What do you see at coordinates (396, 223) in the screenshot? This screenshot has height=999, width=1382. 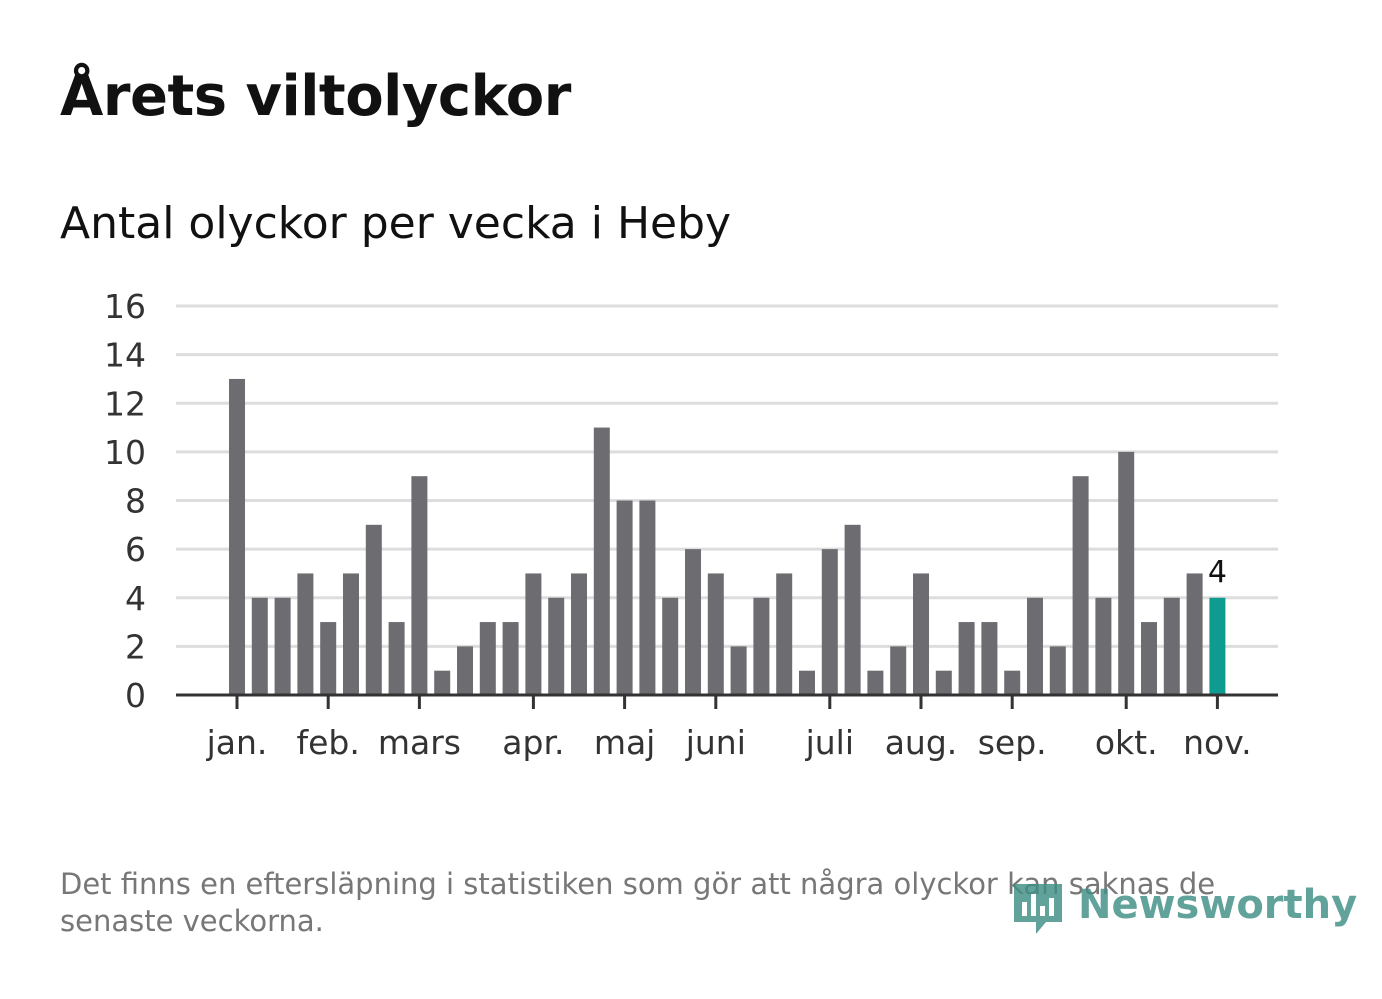 I see `chart-subtitle: Antal olyckor per vecka i Heby` at bounding box center [396, 223].